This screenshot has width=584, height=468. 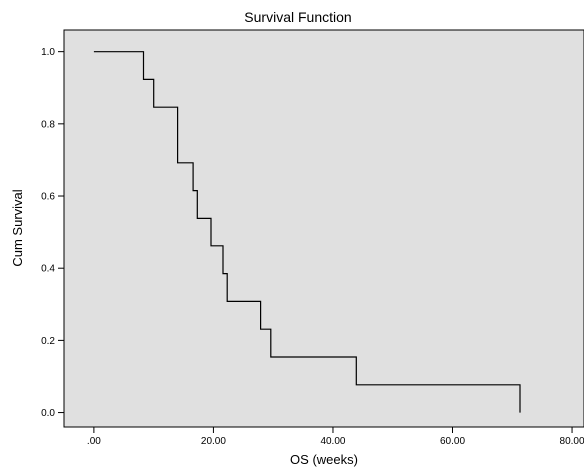 What do you see at coordinates (17, 227) in the screenshot?
I see `y-axis-label: Cum Survival` at bounding box center [17, 227].